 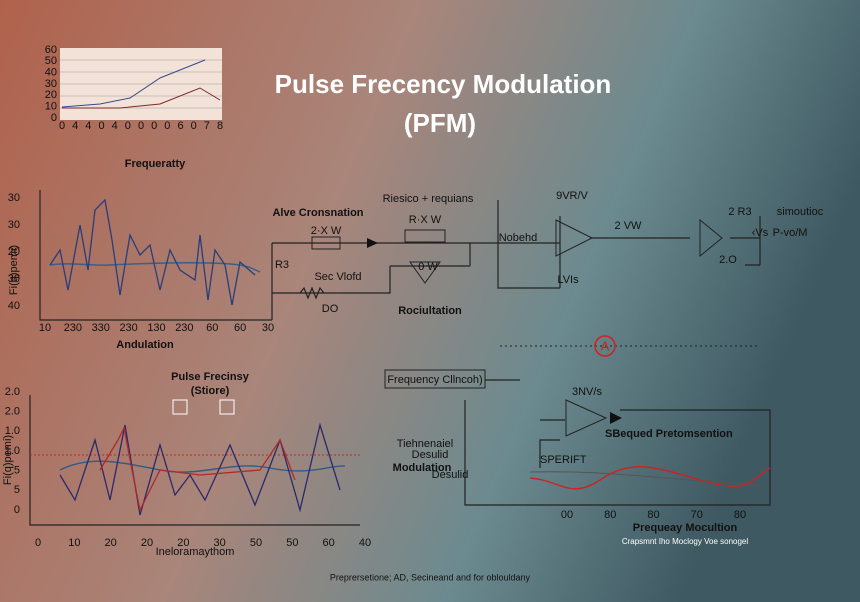 I want to click on x-tick-label: 00, so click(x=567, y=515).